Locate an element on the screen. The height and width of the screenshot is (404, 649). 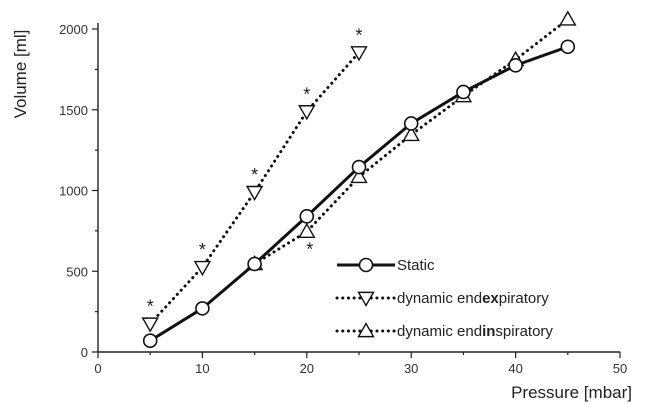
legend-entry: dynamic endexpiratory is located at coordinates (442, 298).